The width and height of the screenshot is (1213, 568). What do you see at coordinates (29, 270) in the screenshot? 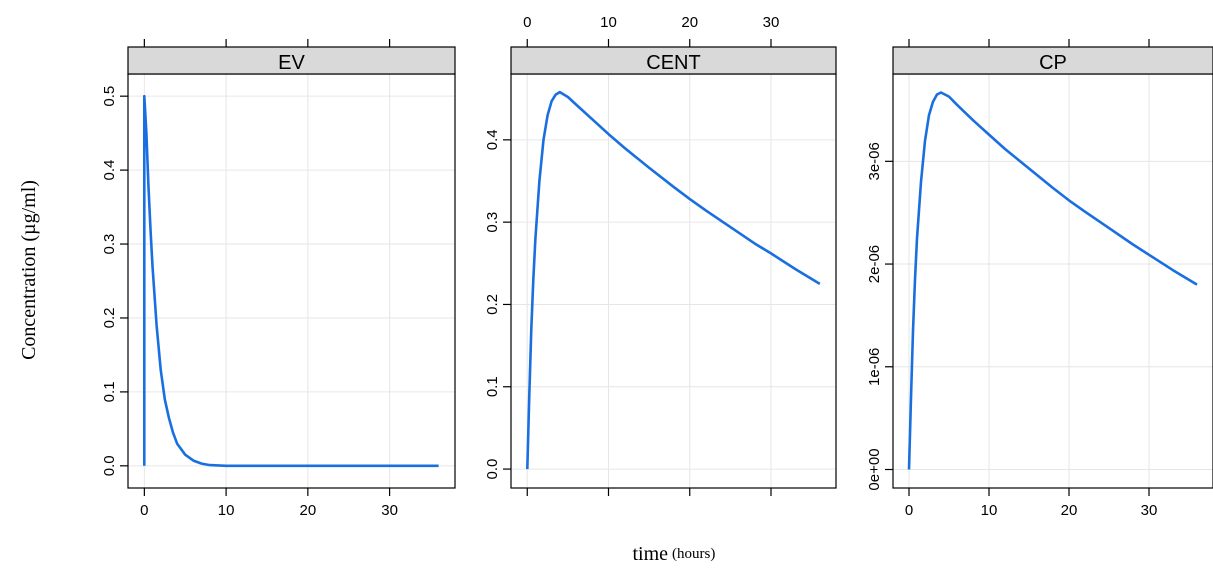
I see `y-axis-title: Concentration (µg/ml)` at bounding box center [29, 270].